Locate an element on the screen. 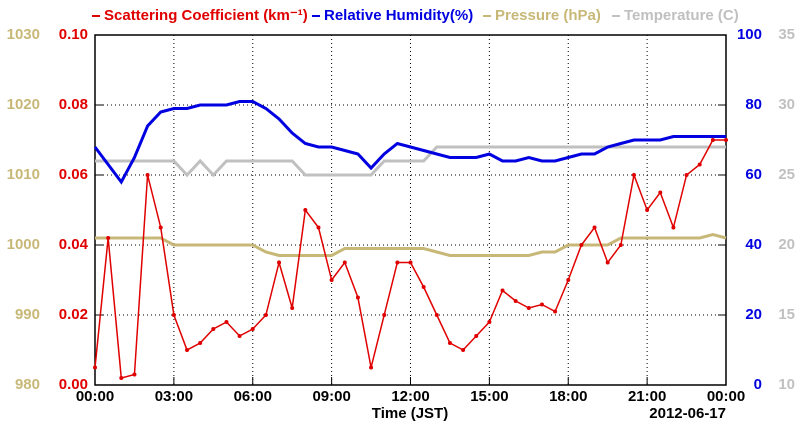 Image resolution: width=800 pixels, height=434 pixels. y-tick-label: 1010 is located at coordinates (23, 174).